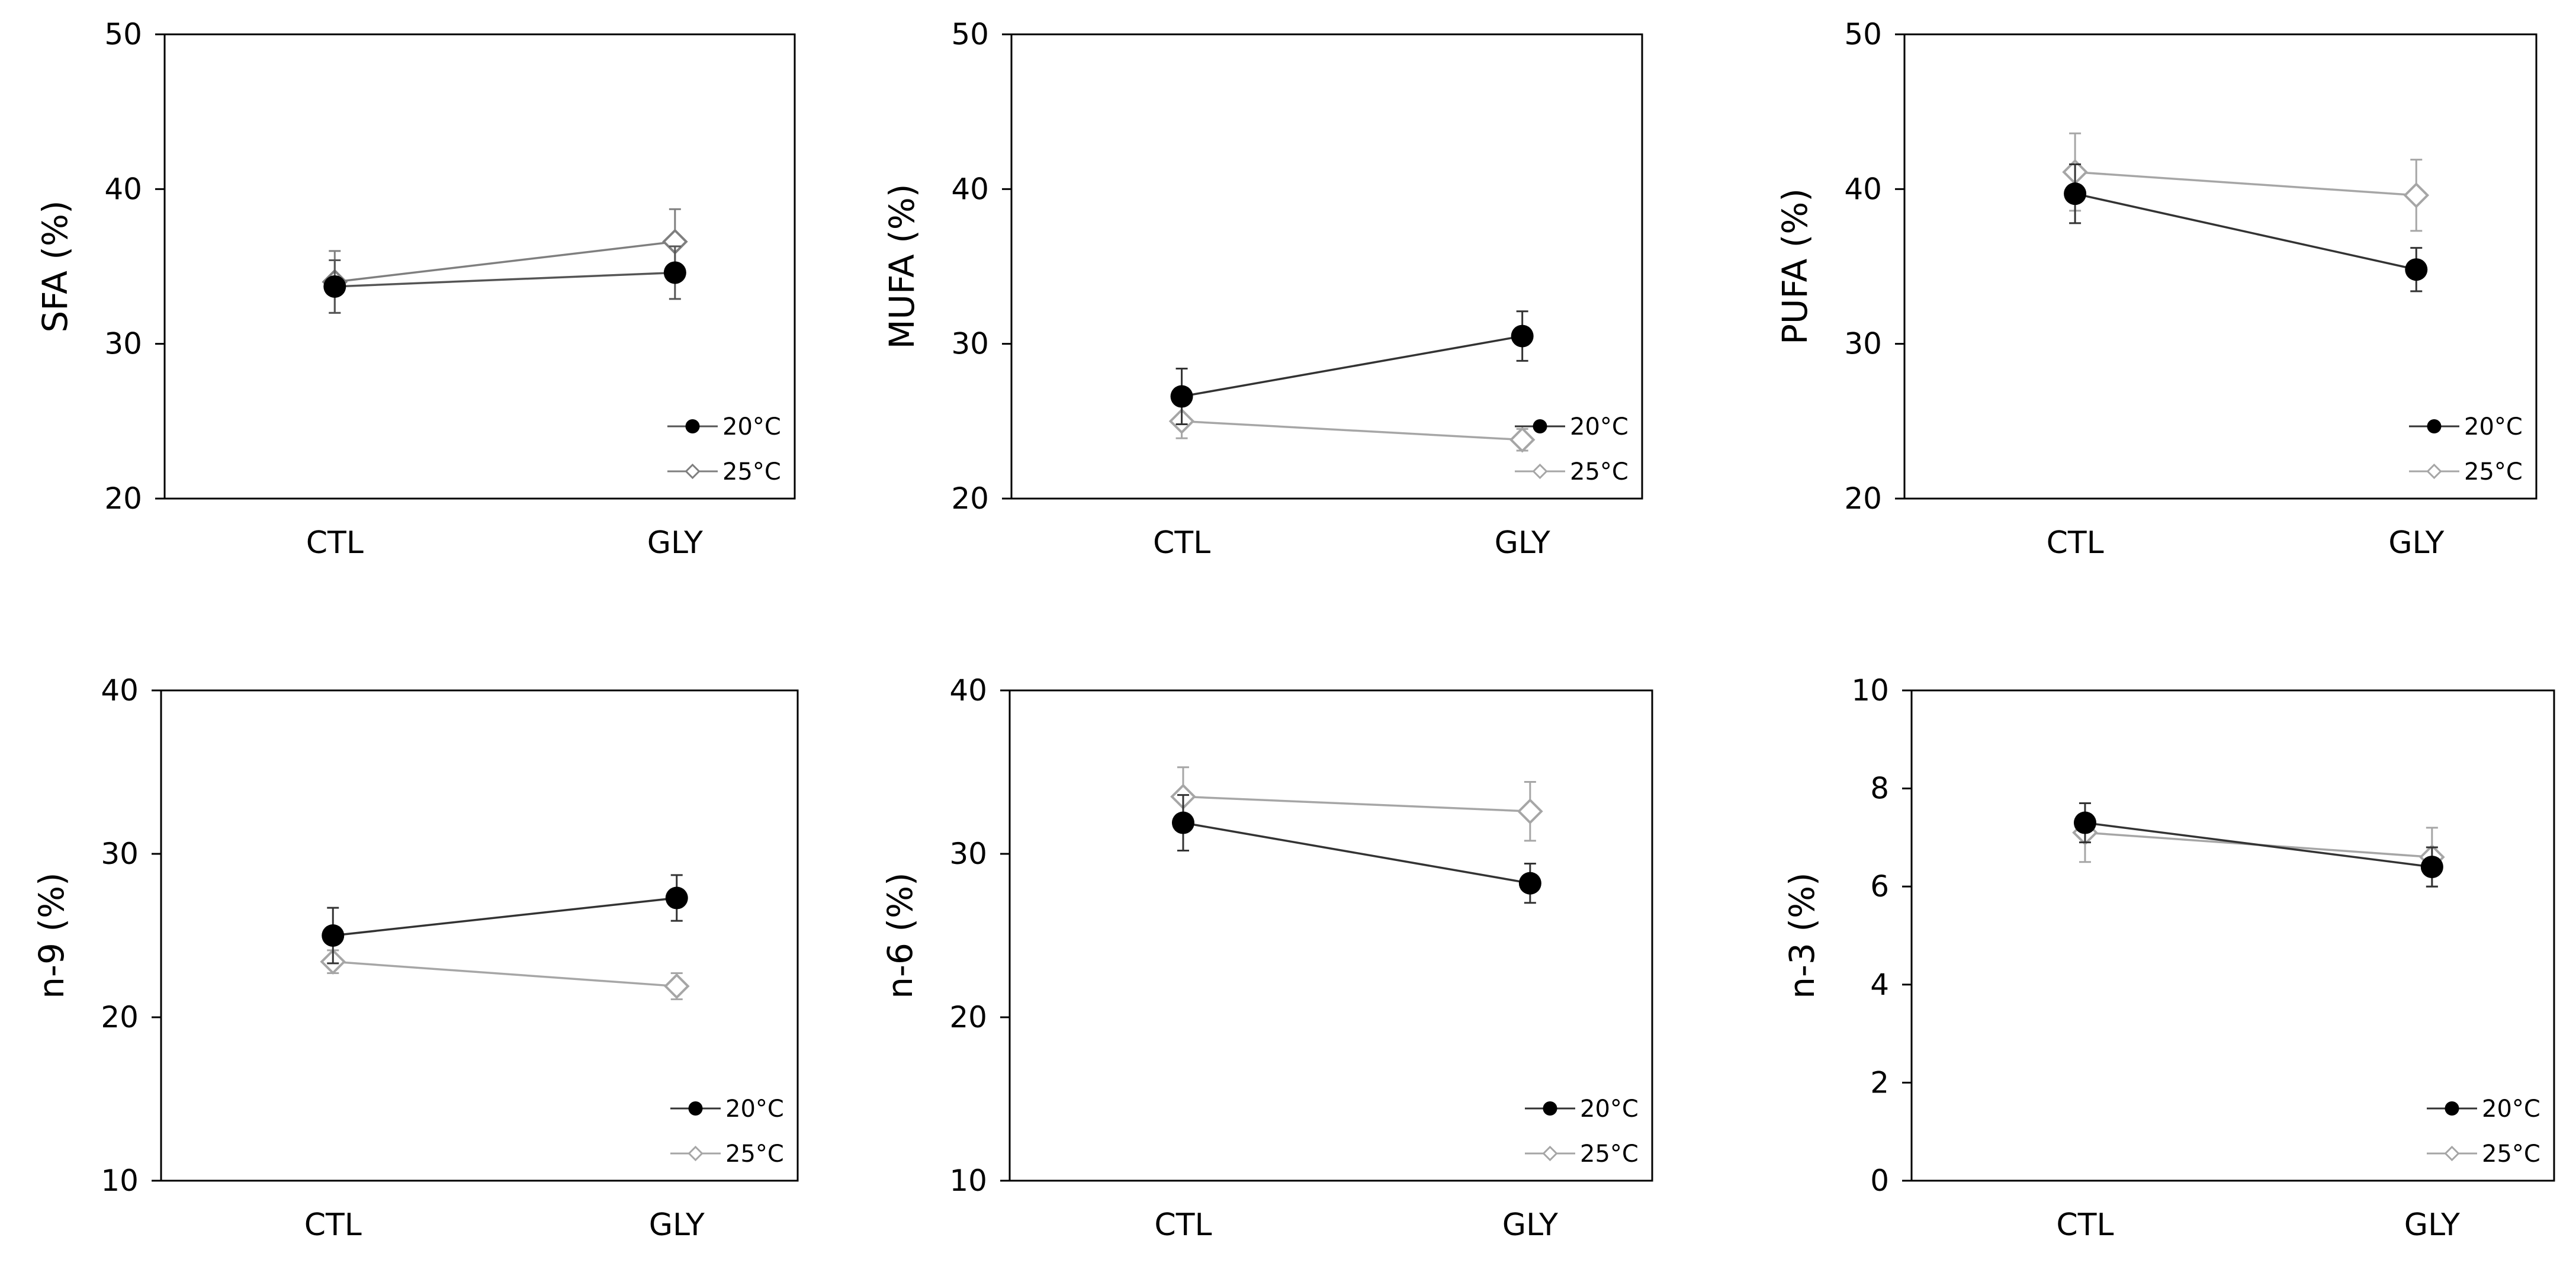  What do you see at coordinates (968, 690) in the screenshot?
I see `chart-5-y-tick-label: 40` at bounding box center [968, 690].